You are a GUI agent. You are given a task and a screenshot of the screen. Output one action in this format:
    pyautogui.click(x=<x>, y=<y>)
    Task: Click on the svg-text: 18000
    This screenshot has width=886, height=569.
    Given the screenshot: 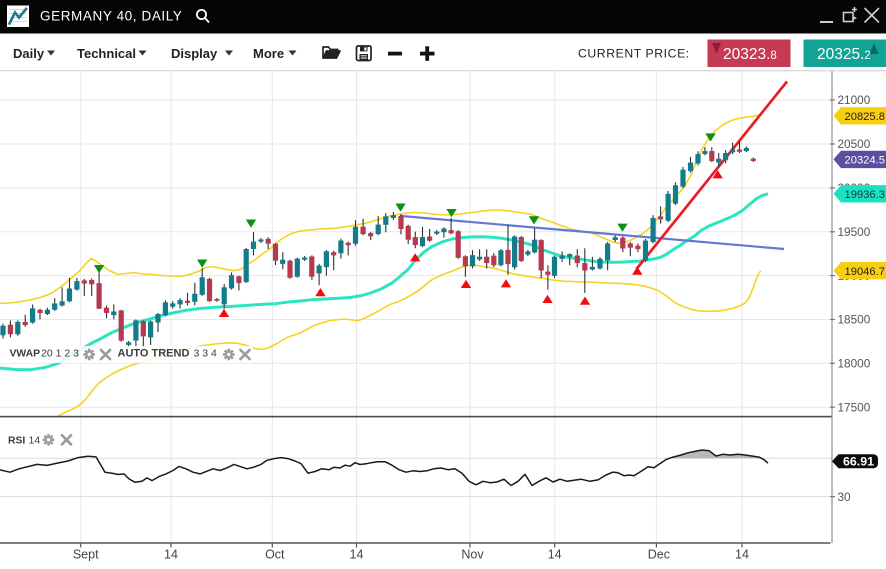 What is the action you would take?
    pyautogui.click(x=854, y=364)
    